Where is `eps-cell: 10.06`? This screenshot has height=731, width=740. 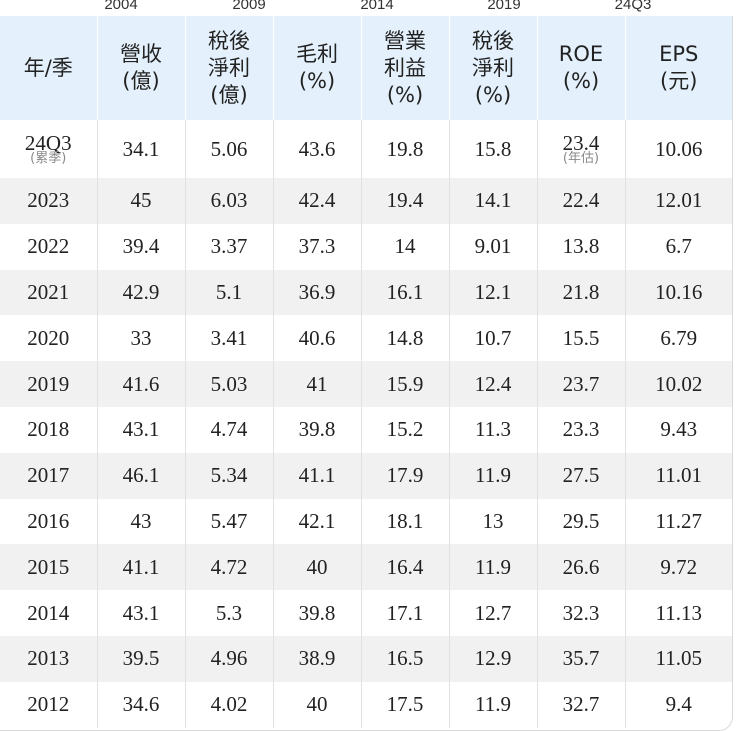 eps-cell: 10.06 is located at coordinates (679, 148).